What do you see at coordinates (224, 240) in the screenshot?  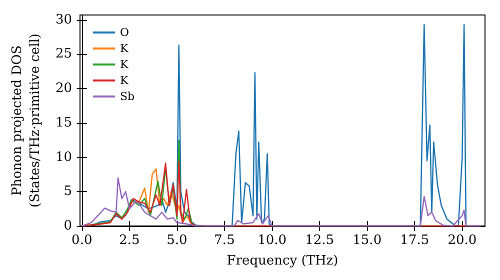 I see `x-tick-label: 7.5` at bounding box center [224, 240].